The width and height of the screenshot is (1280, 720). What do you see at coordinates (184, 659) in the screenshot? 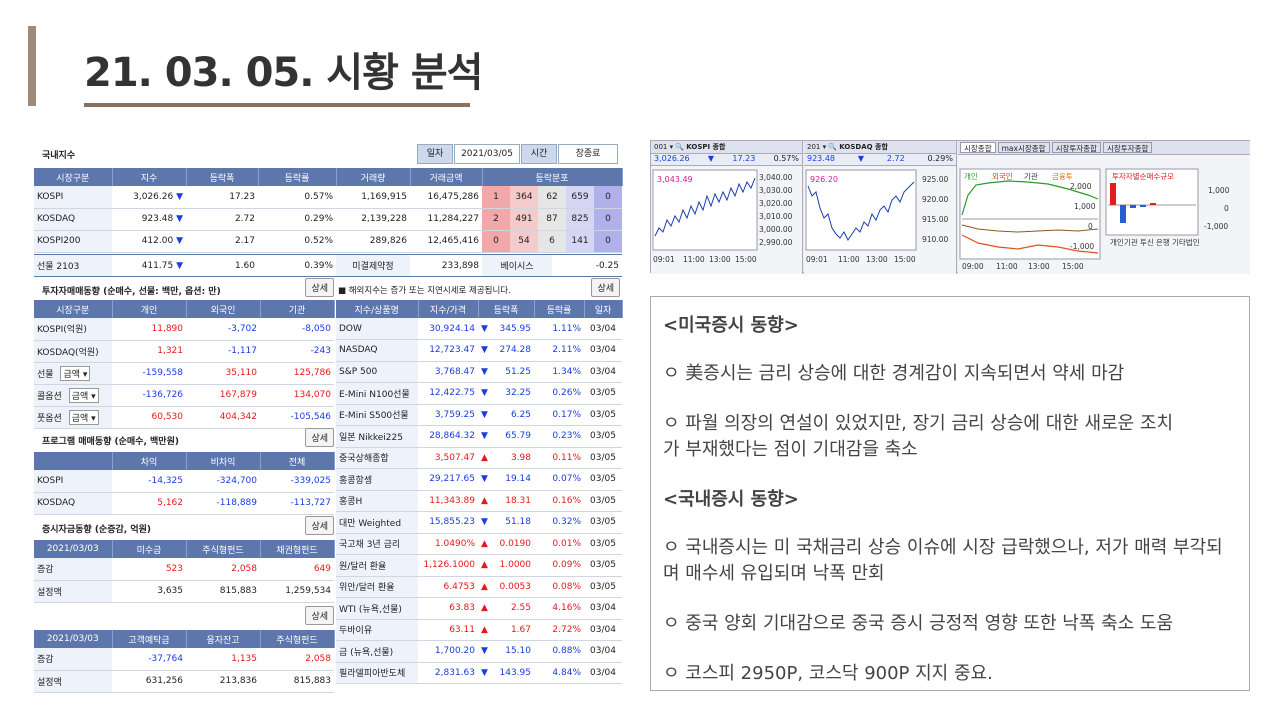
I see `table-row: 증감 -37,764 1,135 2,058` at bounding box center [184, 659].